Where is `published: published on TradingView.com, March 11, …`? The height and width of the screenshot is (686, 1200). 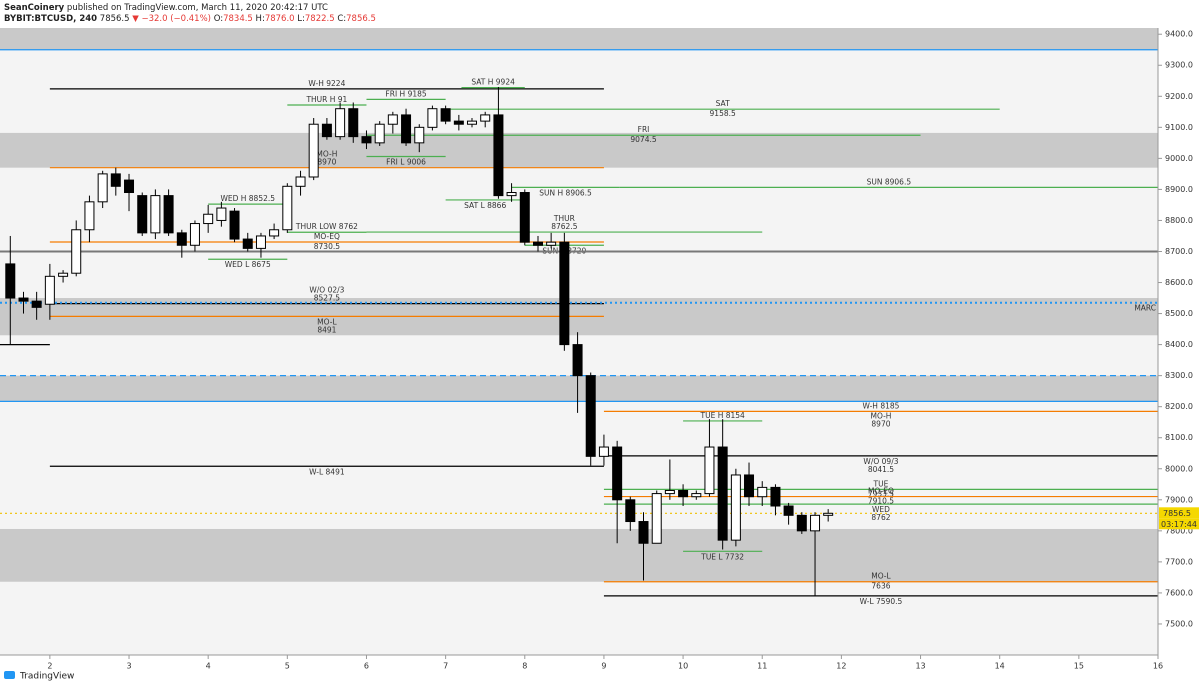 published: published on TradingView.com, March 11, … is located at coordinates (197, 8).